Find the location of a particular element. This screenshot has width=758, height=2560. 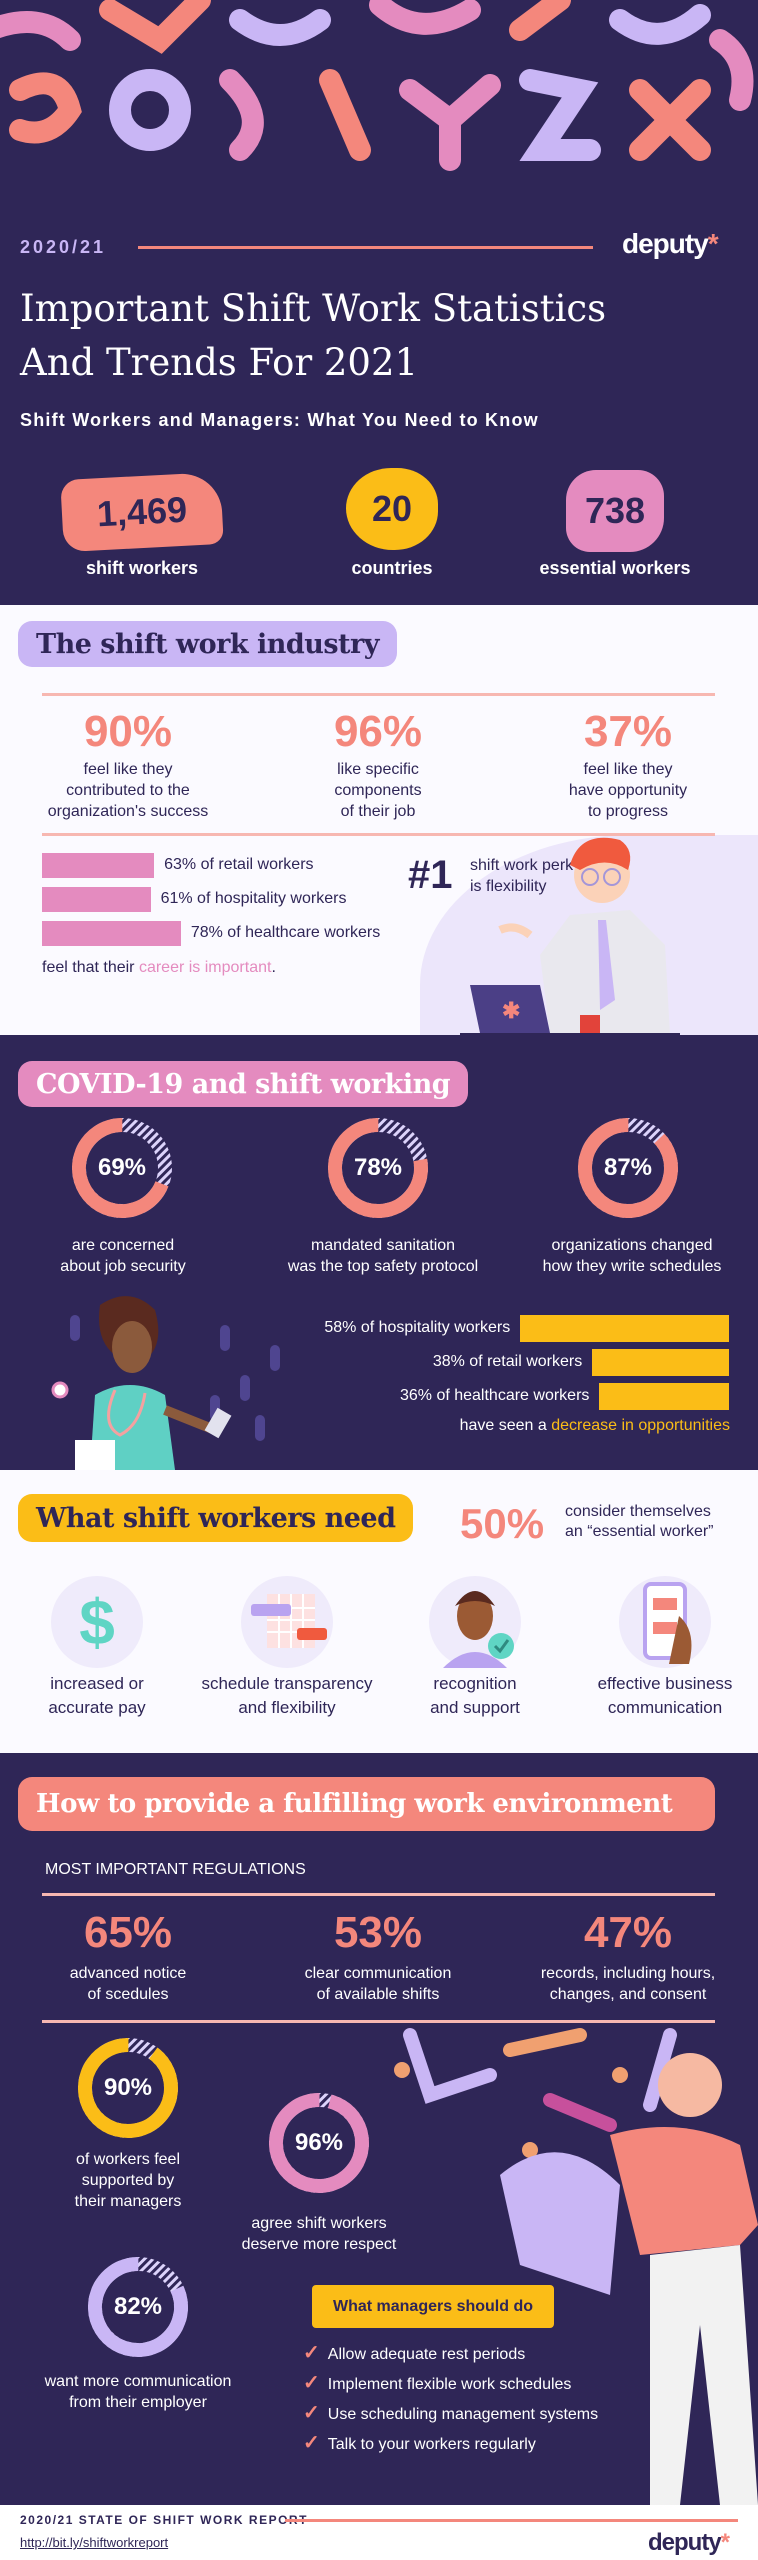

donut-chart: 69% is located at coordinates (122, 1168).